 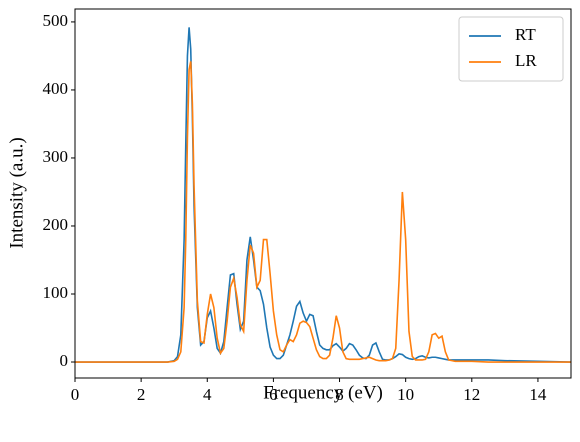 What do you see at coordinates (56, 224) in the screenshot?
I see `y-tick-label: 200` at bounding box center [56, 224].